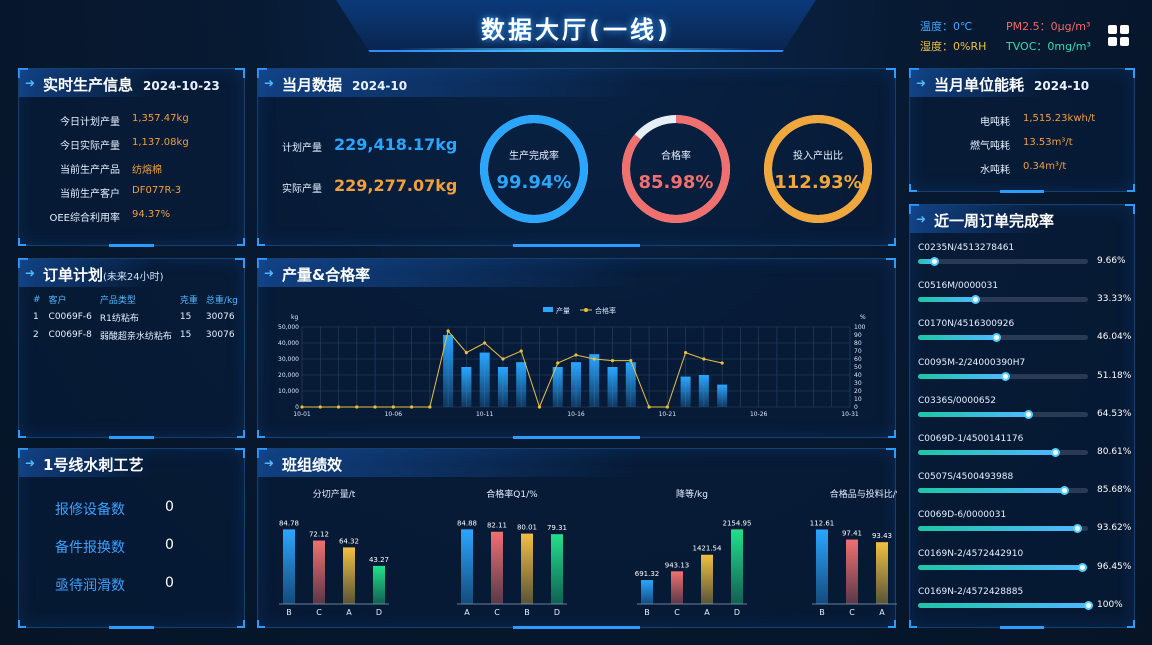 The height and width of the screenshot is (645, 1152). What do you see at coordinates (131, 83) in the screenshot?
I see `panel-header: ➜ 实时生产信息 2024-10-23` at bounding box center [131, 83].